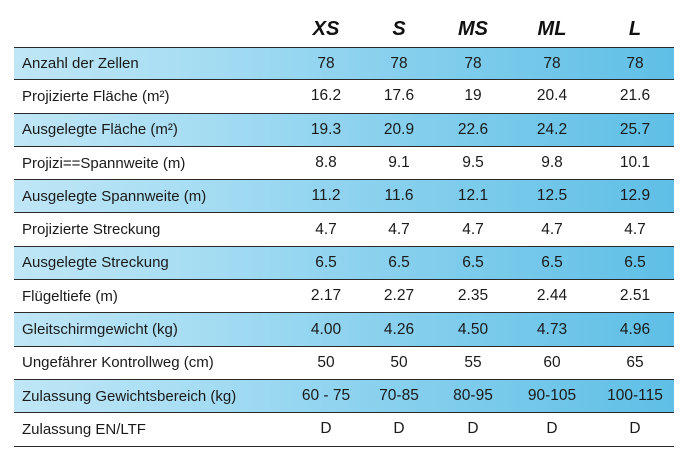 This screenshot has width=689, height=461. I want to click on table-cell: 2.27, so click(399, 296).